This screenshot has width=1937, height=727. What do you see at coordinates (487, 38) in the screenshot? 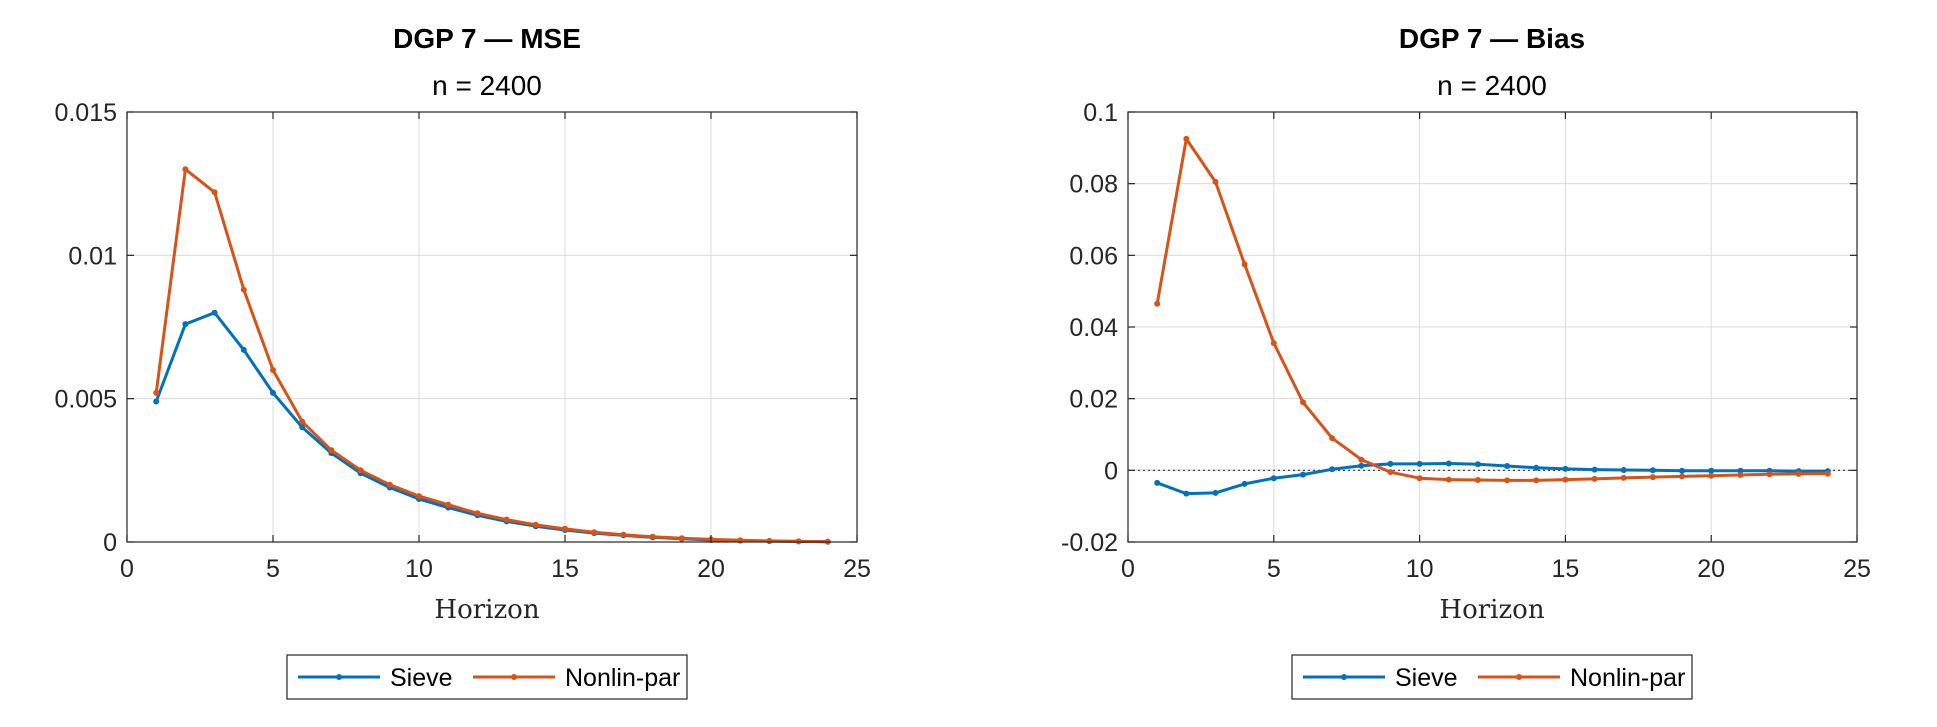
I see `chart-title: DGP 7 — MSE` at bounding box center [487, 38].